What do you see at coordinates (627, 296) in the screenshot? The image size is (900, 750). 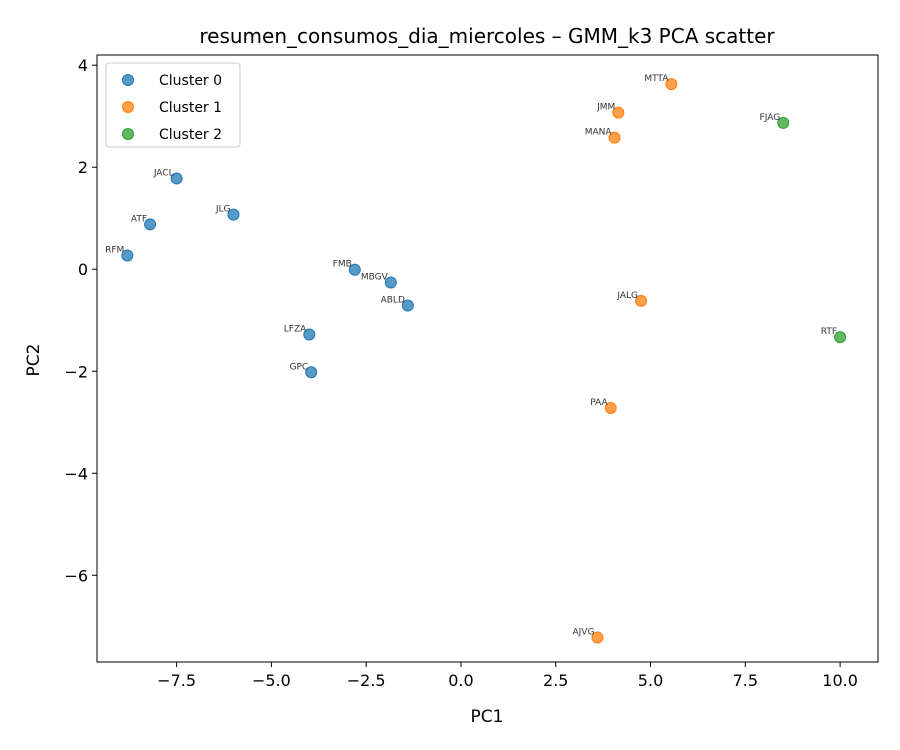 I see `point-label: JALG` at bounding box center [627, 296].